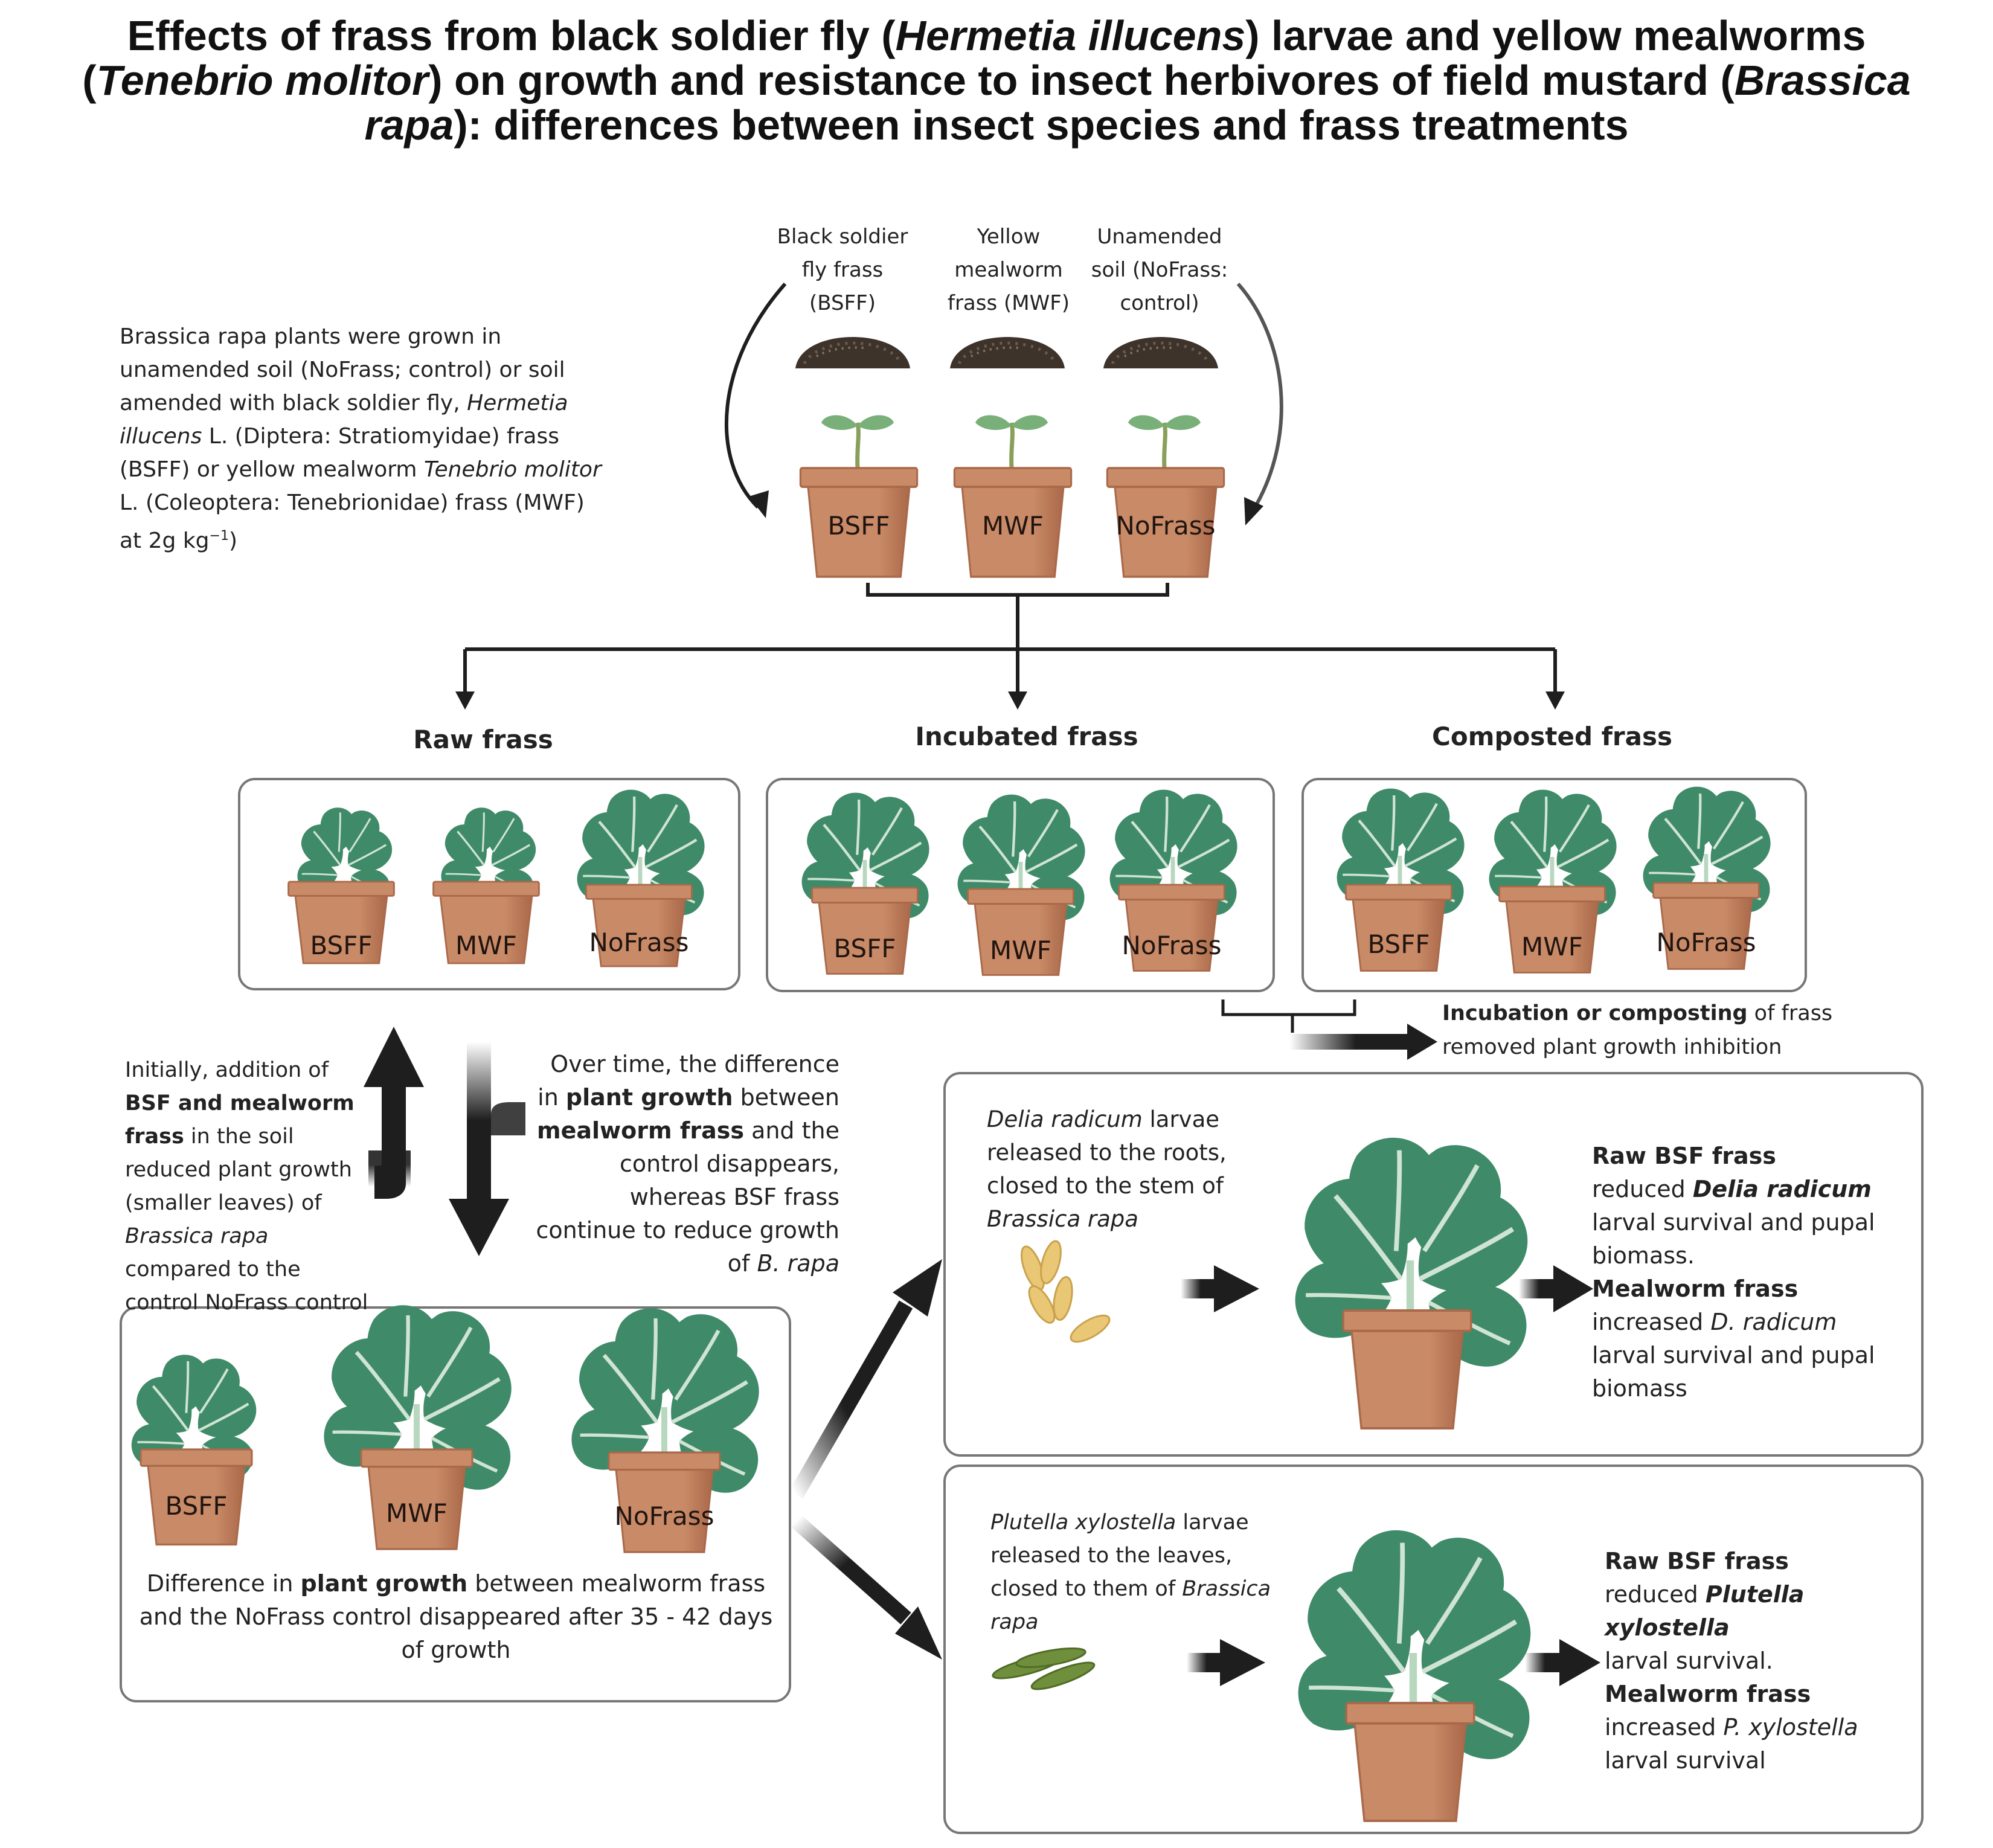  What do you see at coordinates (1651, 1322) in the screenshot?
I see `delia-result-text-3: increased` at bounding box center [1651, 1322].